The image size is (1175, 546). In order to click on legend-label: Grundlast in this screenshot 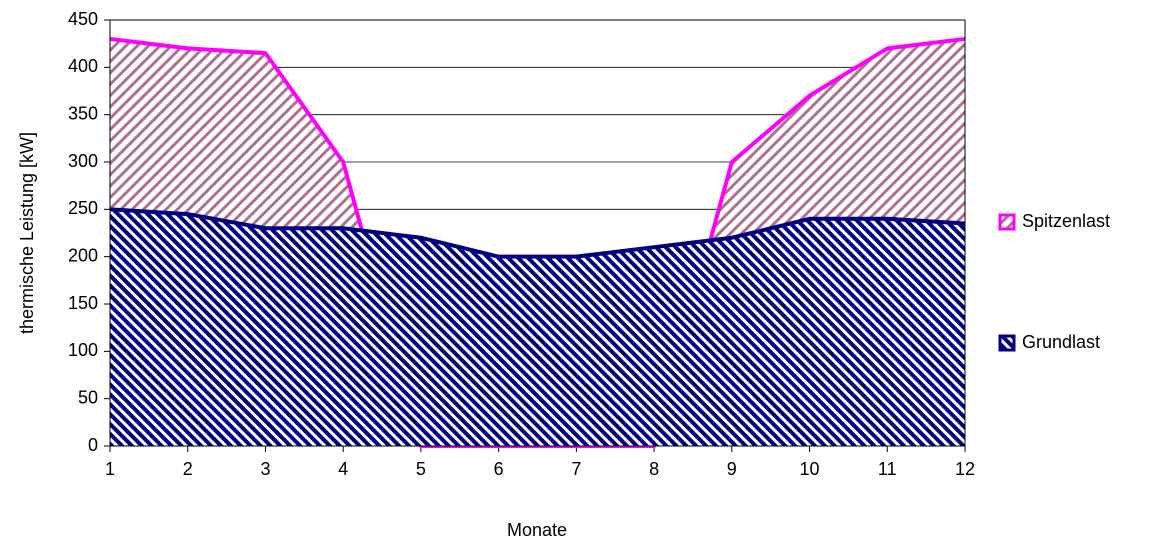, I will do `click(1061, 342)`.